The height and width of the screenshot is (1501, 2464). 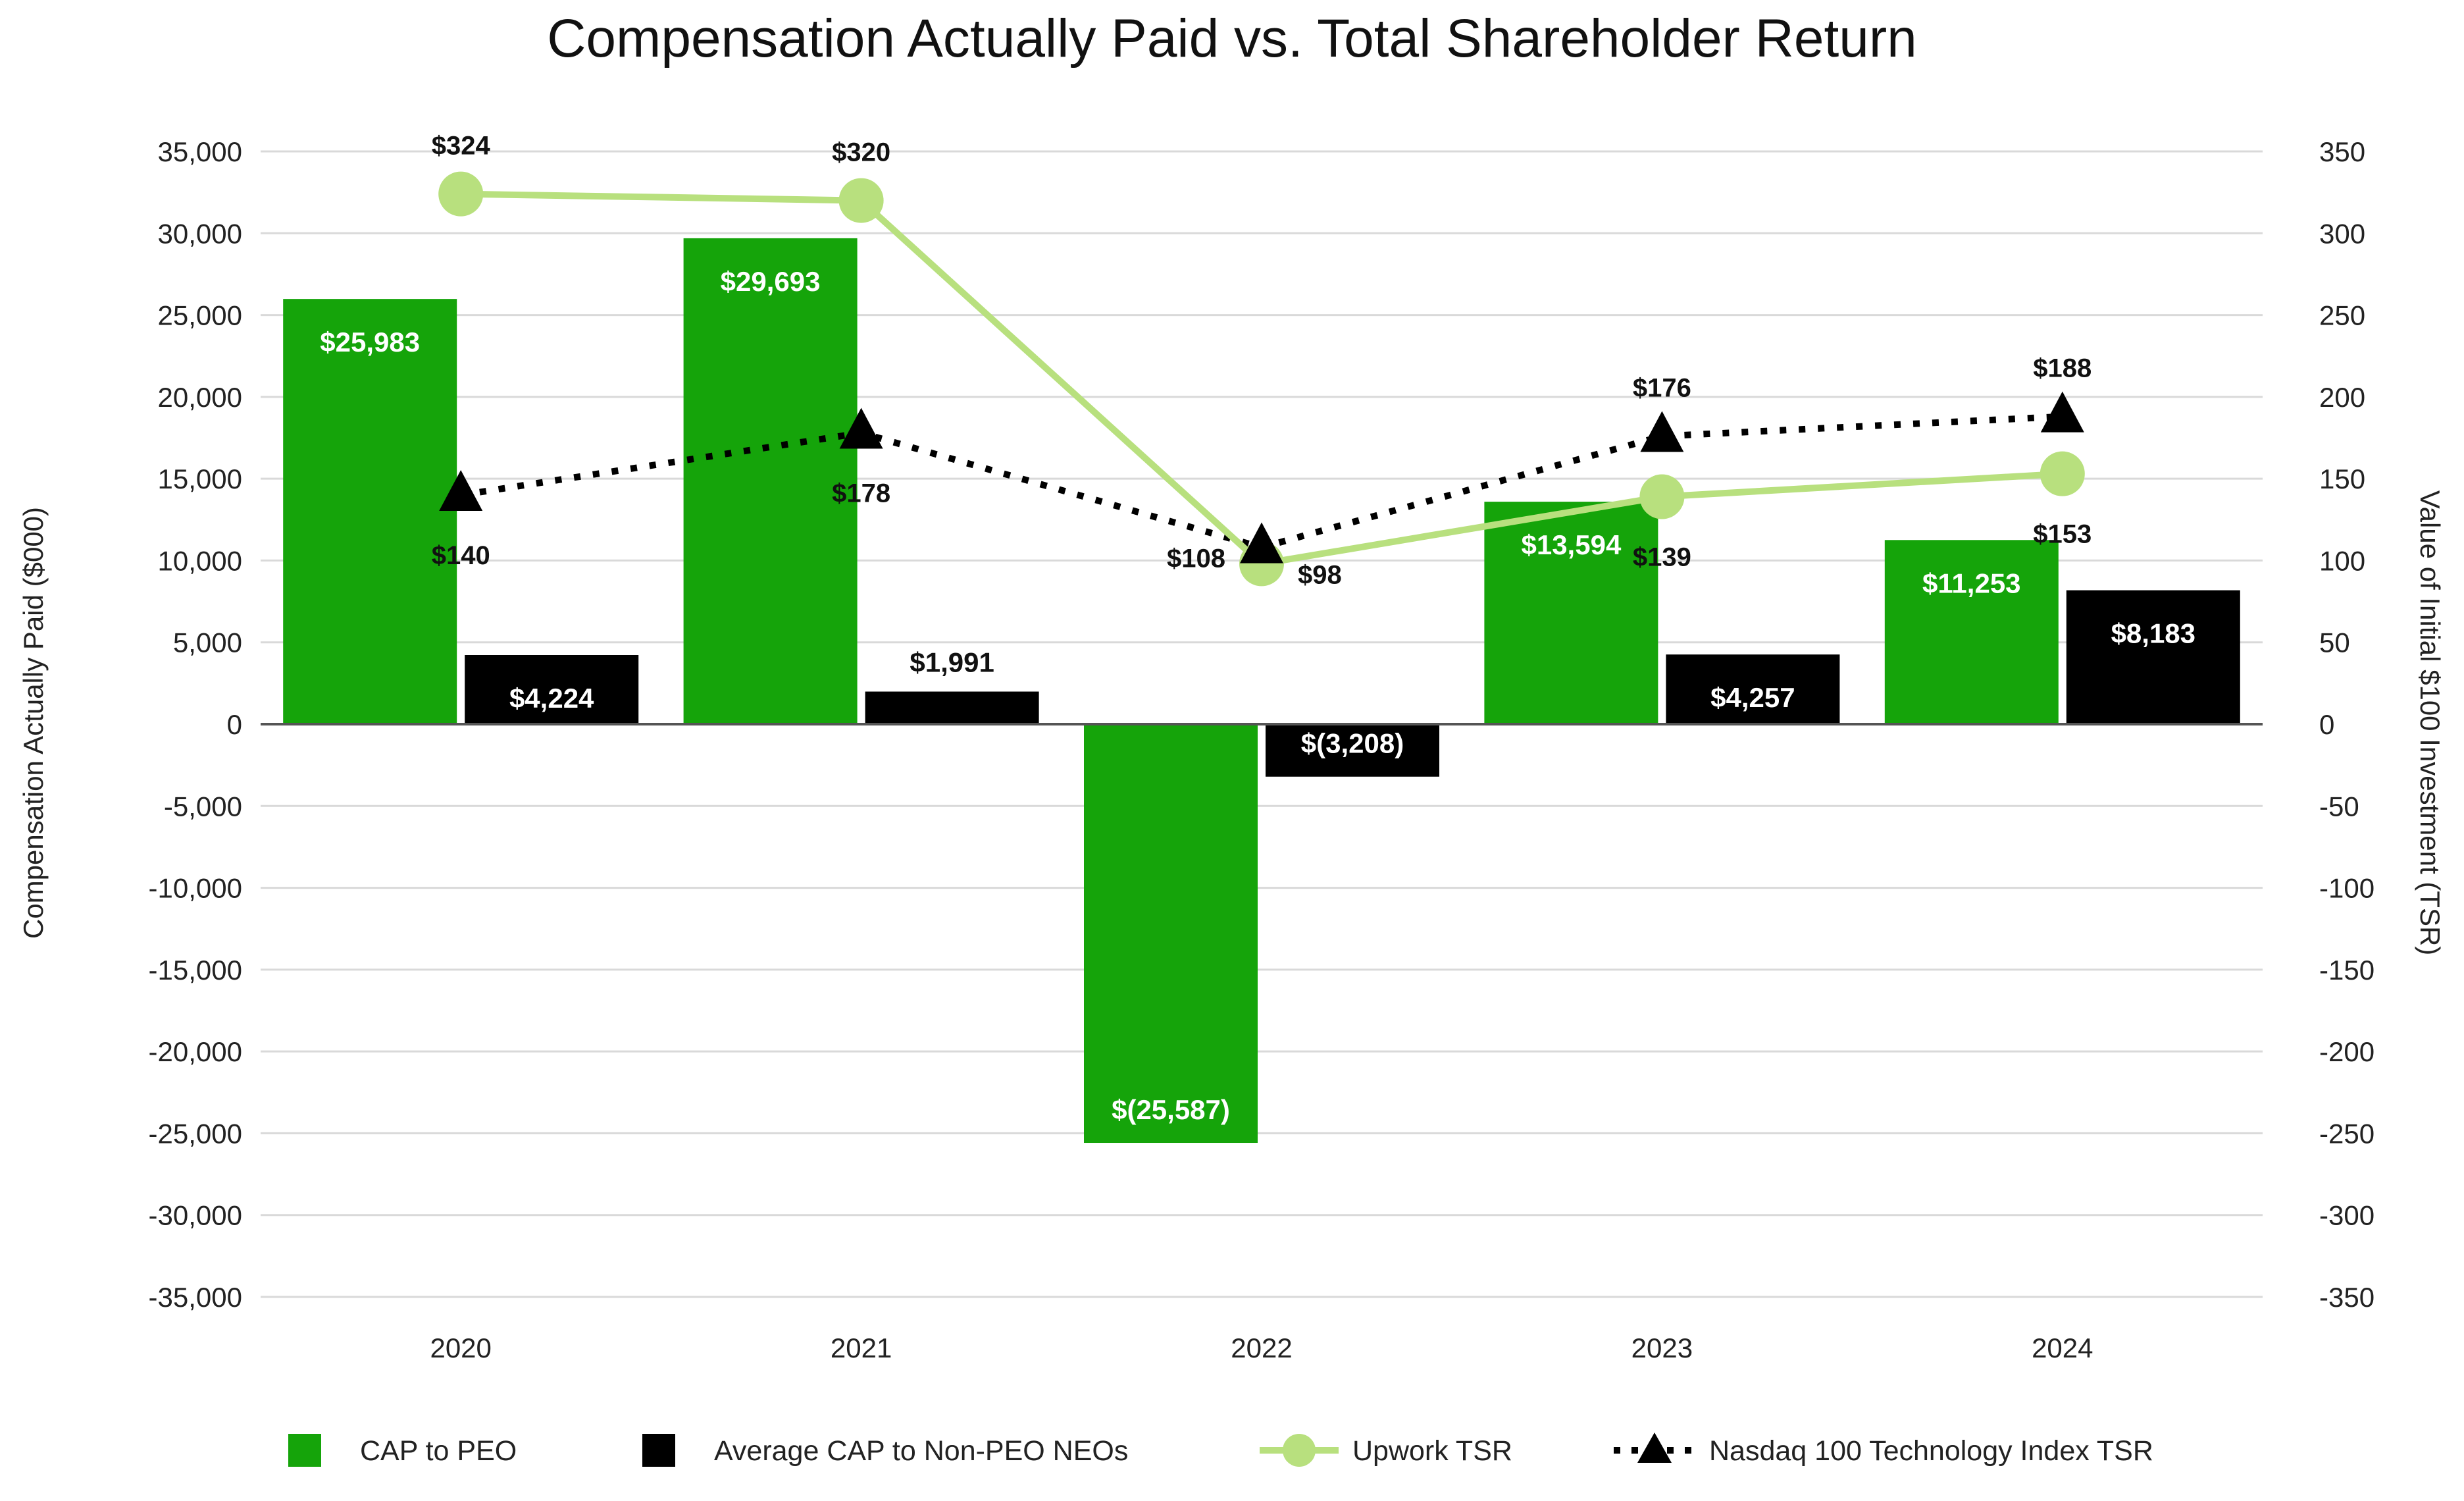 I want to click on marker-nasdaq-100-technology-index-tsr-2020, so click(x=461, y=490).